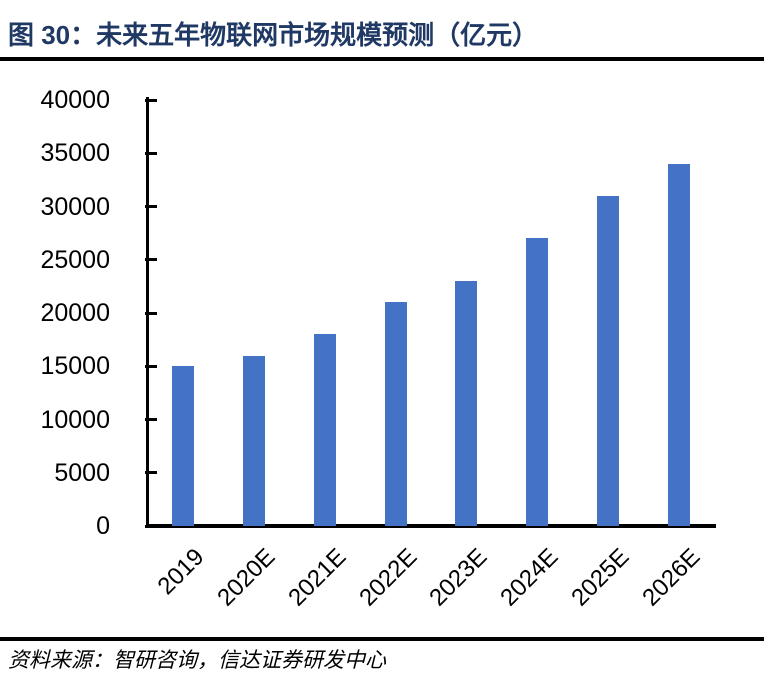 The image size is (773, 681). I want to click on y-axis-tick-label: 5000, so click(82, 472).